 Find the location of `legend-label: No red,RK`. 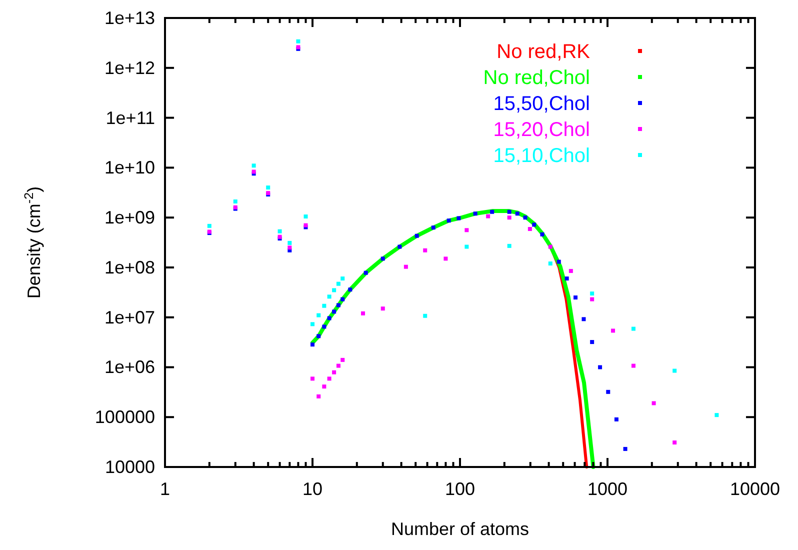

legend-label: No red,RK is located at coordinates (543, 52).